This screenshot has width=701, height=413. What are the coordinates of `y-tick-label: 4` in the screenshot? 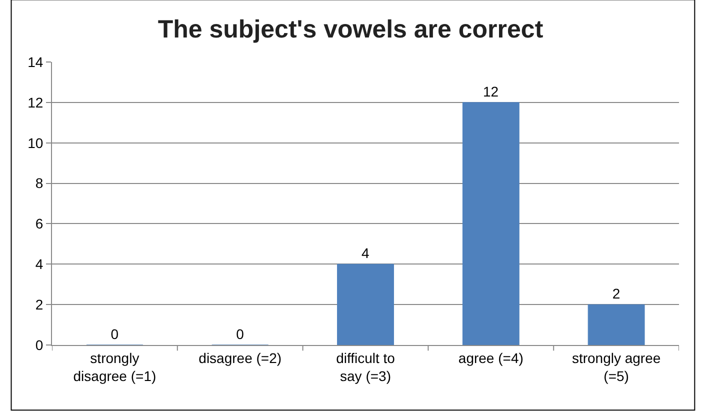 It's located at (39, 264).